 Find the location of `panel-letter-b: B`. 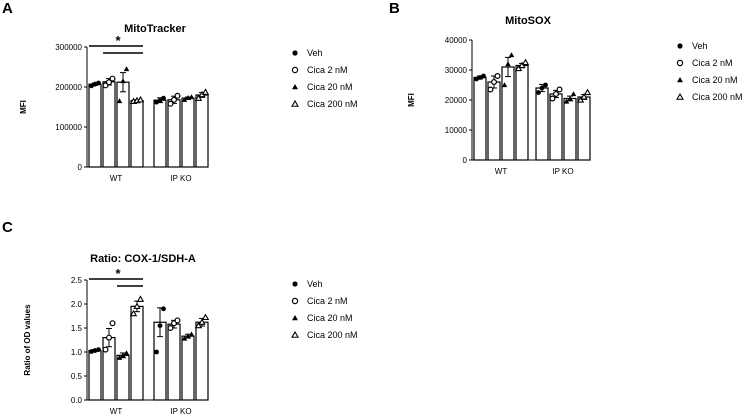

panel-letter-b: B is located at coordinates (394, 8).